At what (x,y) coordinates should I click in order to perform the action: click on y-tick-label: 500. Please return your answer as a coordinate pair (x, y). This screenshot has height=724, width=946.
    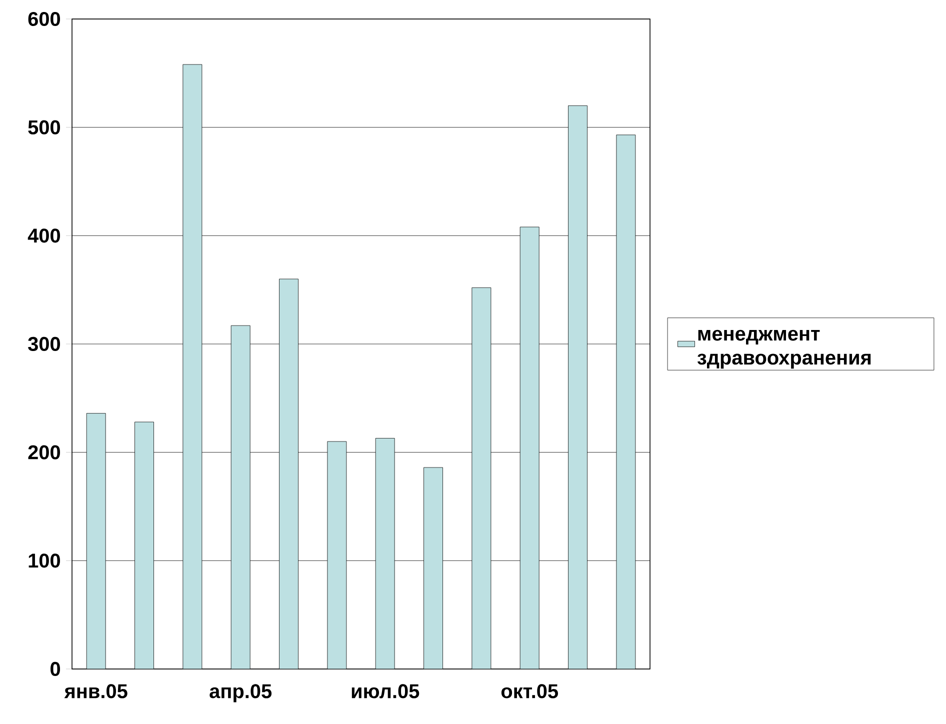
    Looking at the image, I should click on (44, 127).